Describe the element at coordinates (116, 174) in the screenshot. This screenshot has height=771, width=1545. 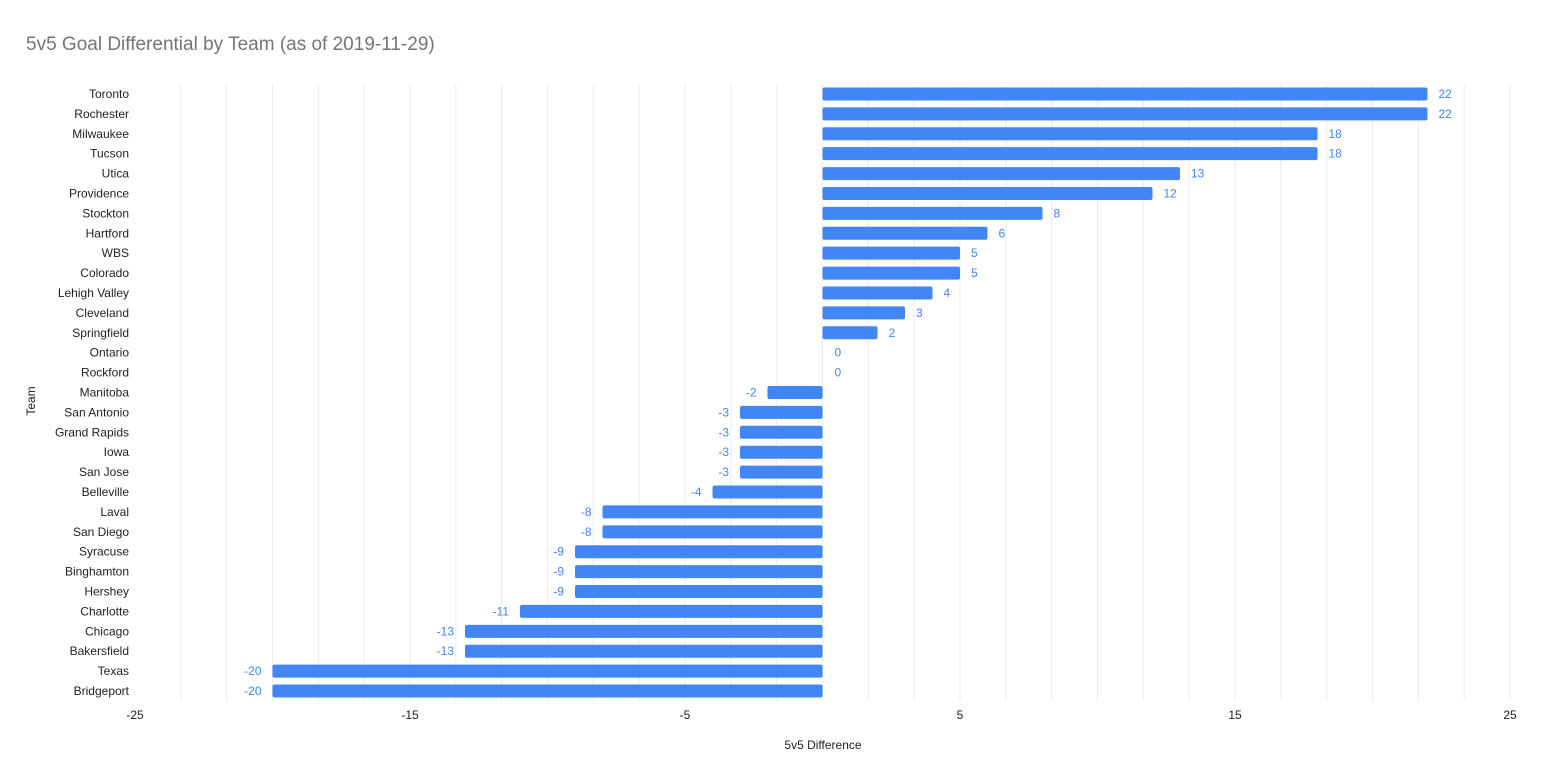
I see `y-tick-label: Utica` at that location.